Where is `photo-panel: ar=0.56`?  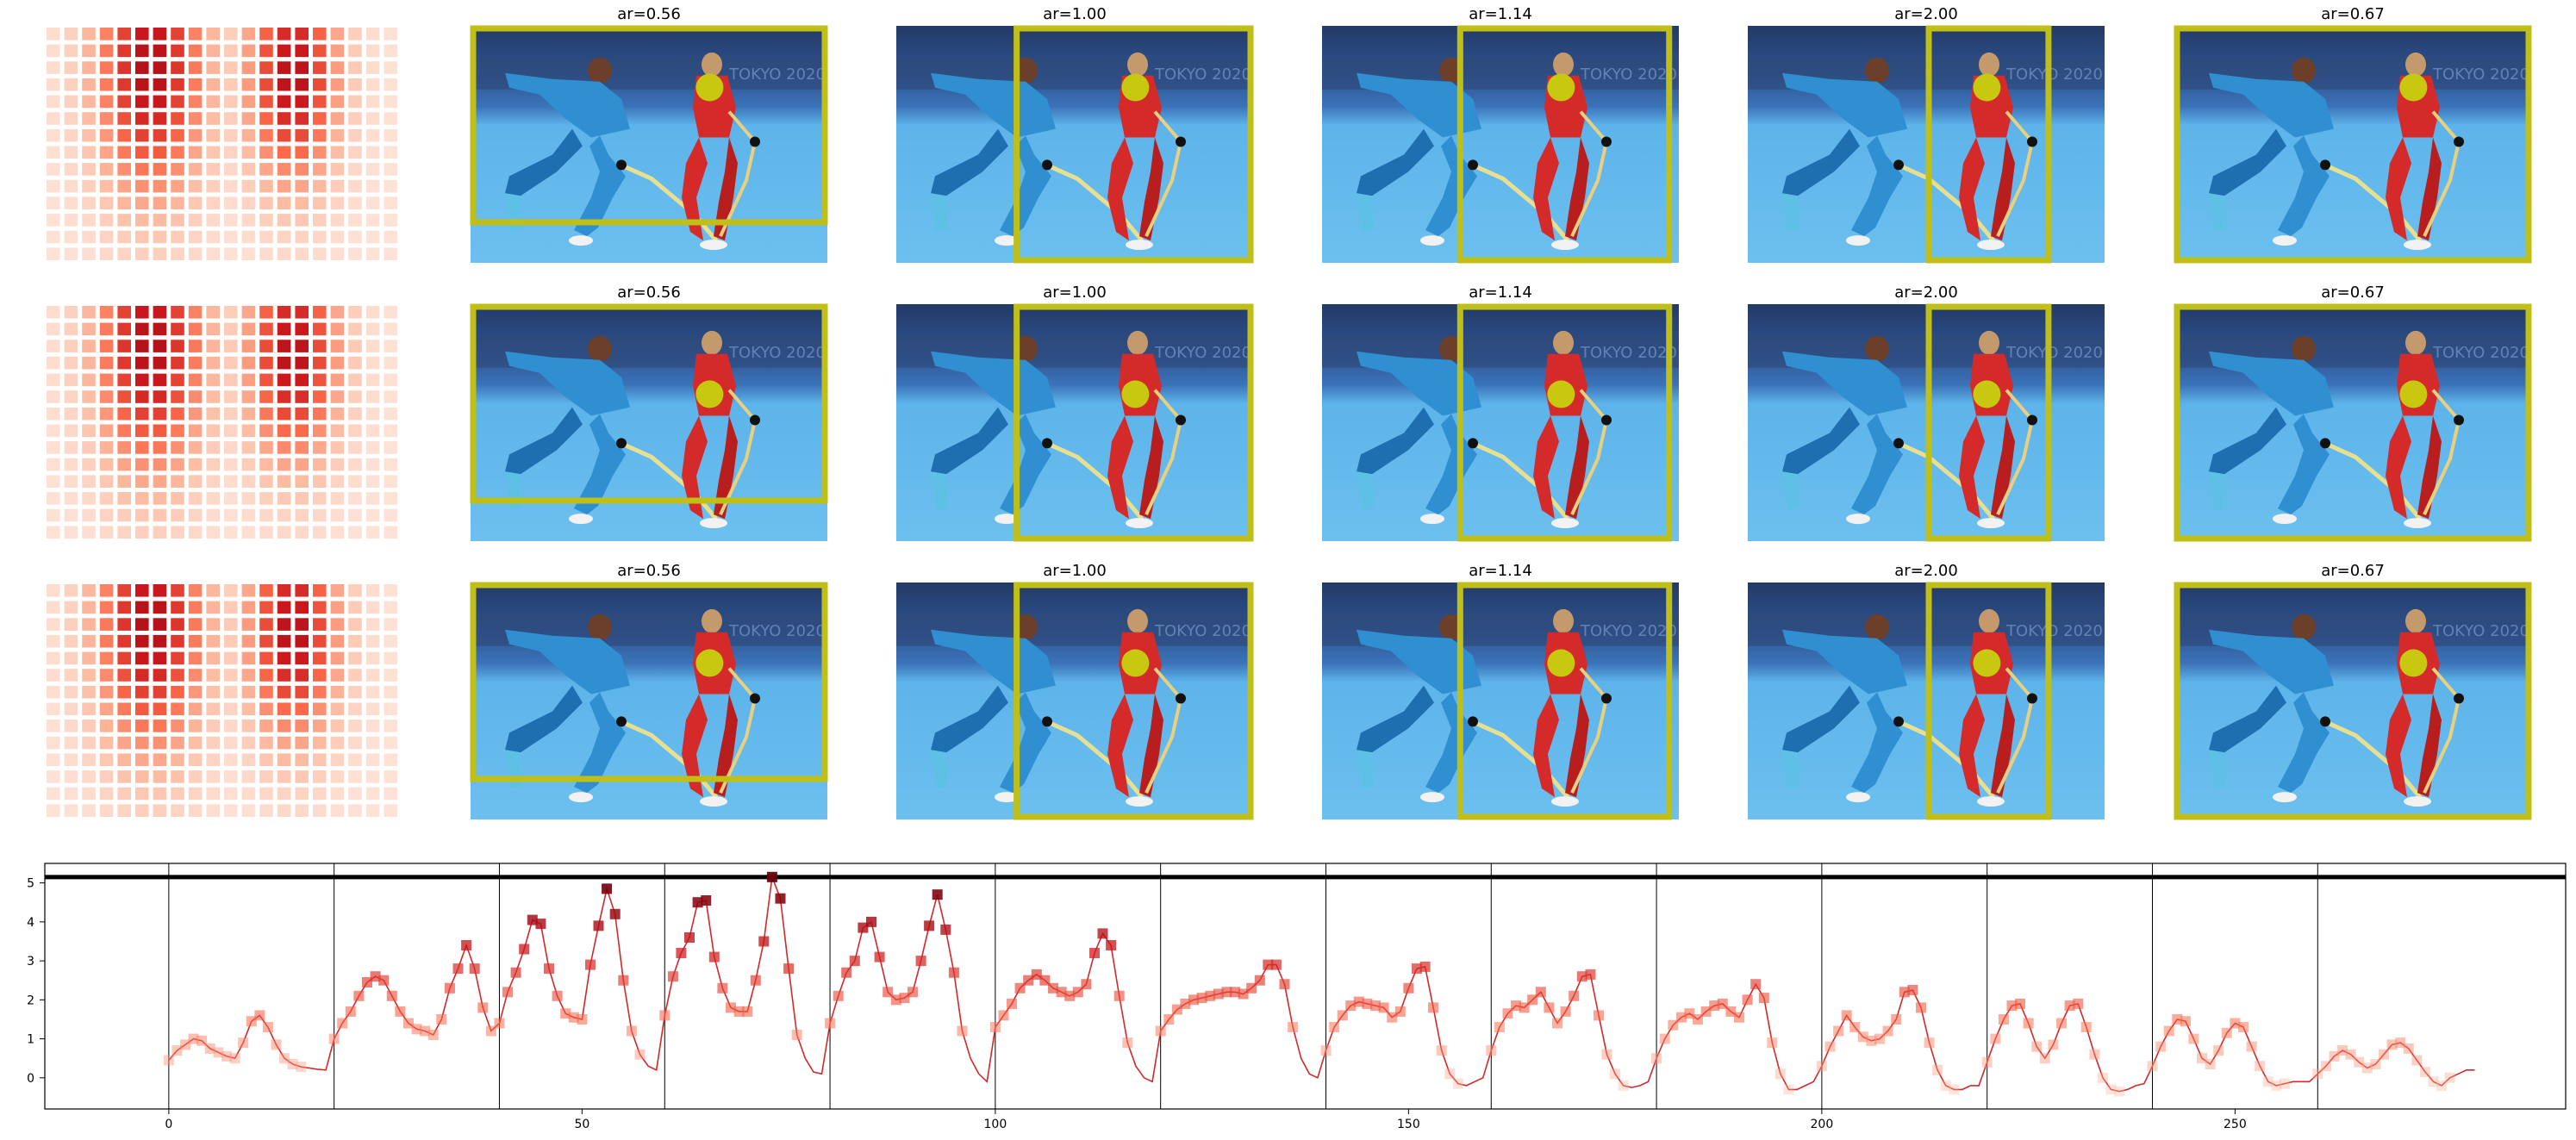 photo-panel: ar=0.56 is located at coordinates (649, 134).